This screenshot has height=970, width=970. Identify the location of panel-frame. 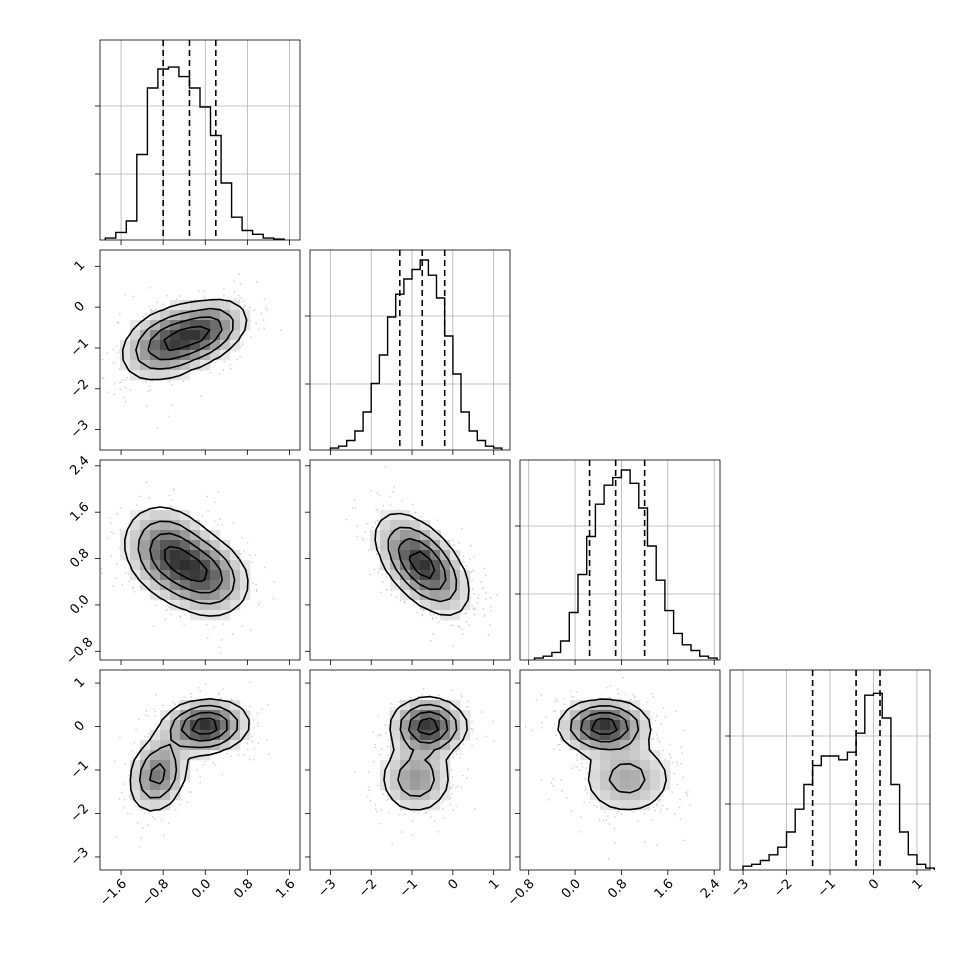
(410, 350).